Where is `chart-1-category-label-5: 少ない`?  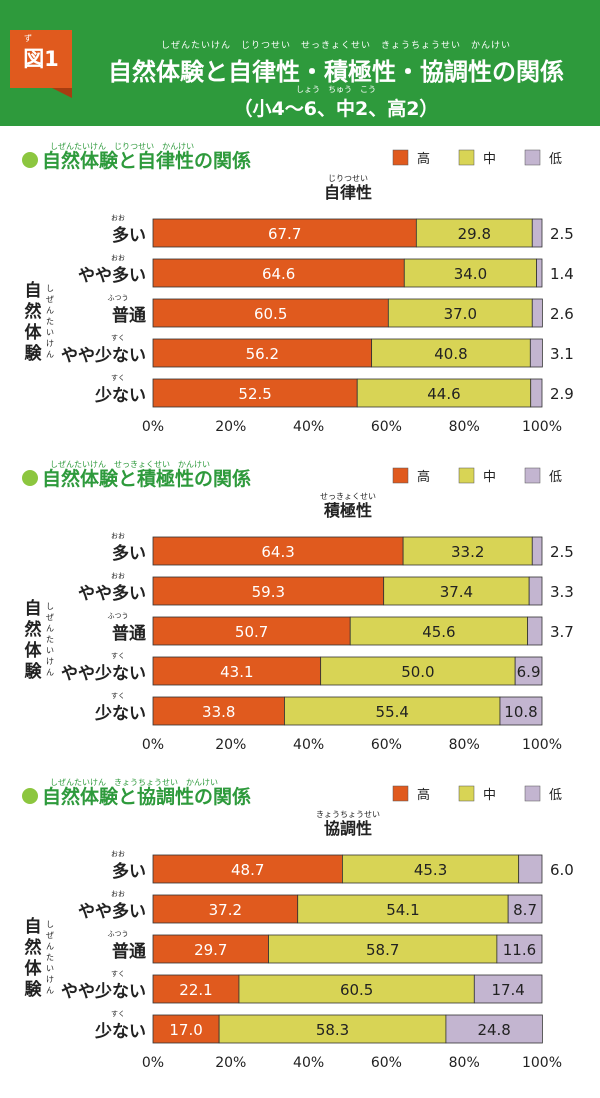
chart-1-category-label-5: 少ない is located at coordinates (120, 396).